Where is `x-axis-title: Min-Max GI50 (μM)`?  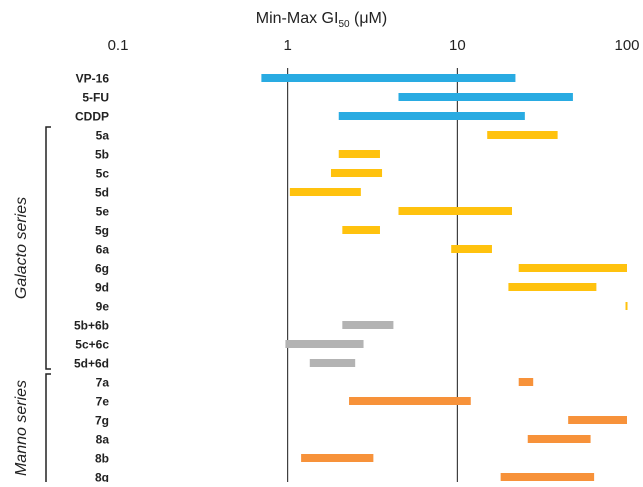
x-axis-title: Min-Max GI50 (μM) is located at coordinates (321, 20).